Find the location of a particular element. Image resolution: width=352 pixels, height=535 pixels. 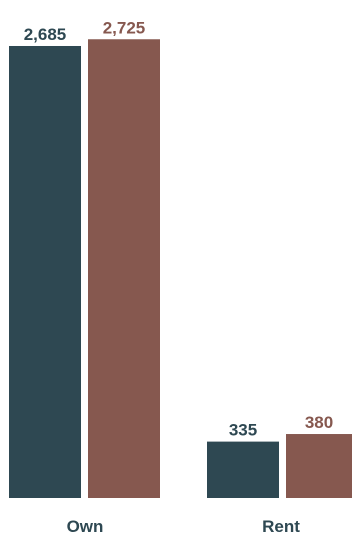

value-label-rent-2: 380 is located at coordinates (319, 422).